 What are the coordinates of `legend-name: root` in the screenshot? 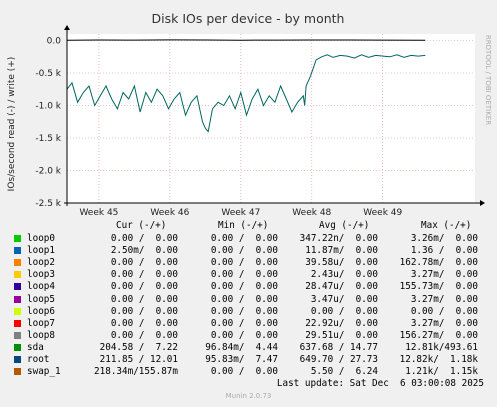 It's located at (38, 359).